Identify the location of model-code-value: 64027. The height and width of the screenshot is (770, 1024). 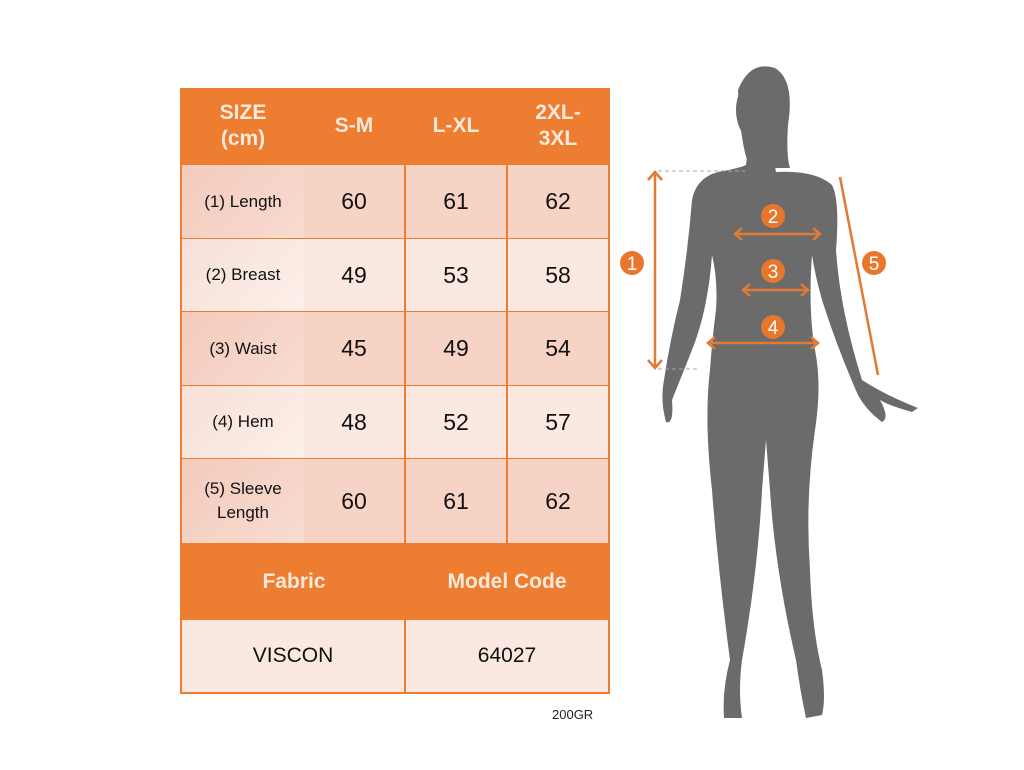
(507, 656).